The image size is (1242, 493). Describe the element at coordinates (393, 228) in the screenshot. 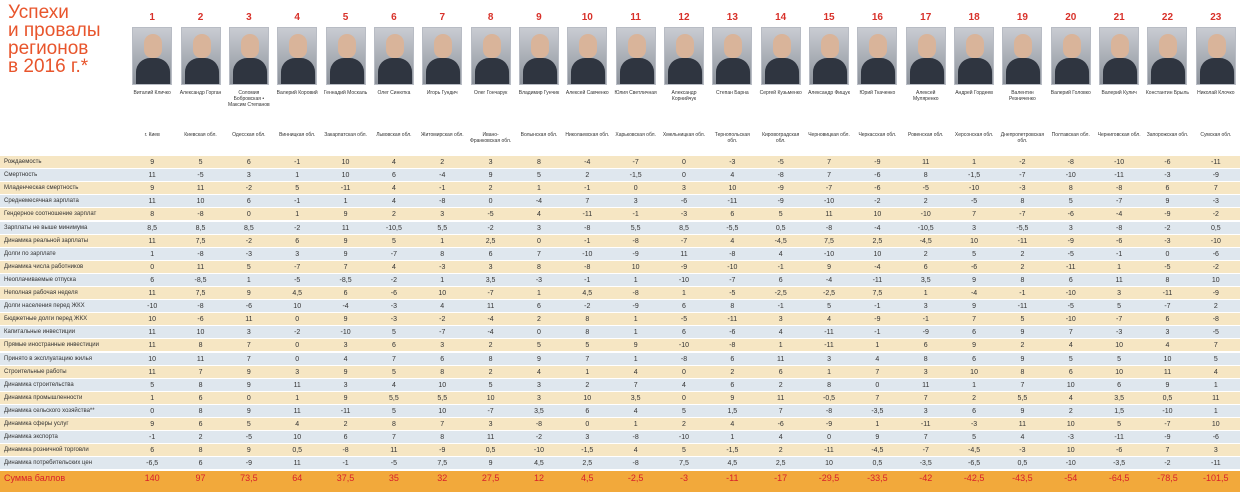

I see `cell: -10,5` at that location.